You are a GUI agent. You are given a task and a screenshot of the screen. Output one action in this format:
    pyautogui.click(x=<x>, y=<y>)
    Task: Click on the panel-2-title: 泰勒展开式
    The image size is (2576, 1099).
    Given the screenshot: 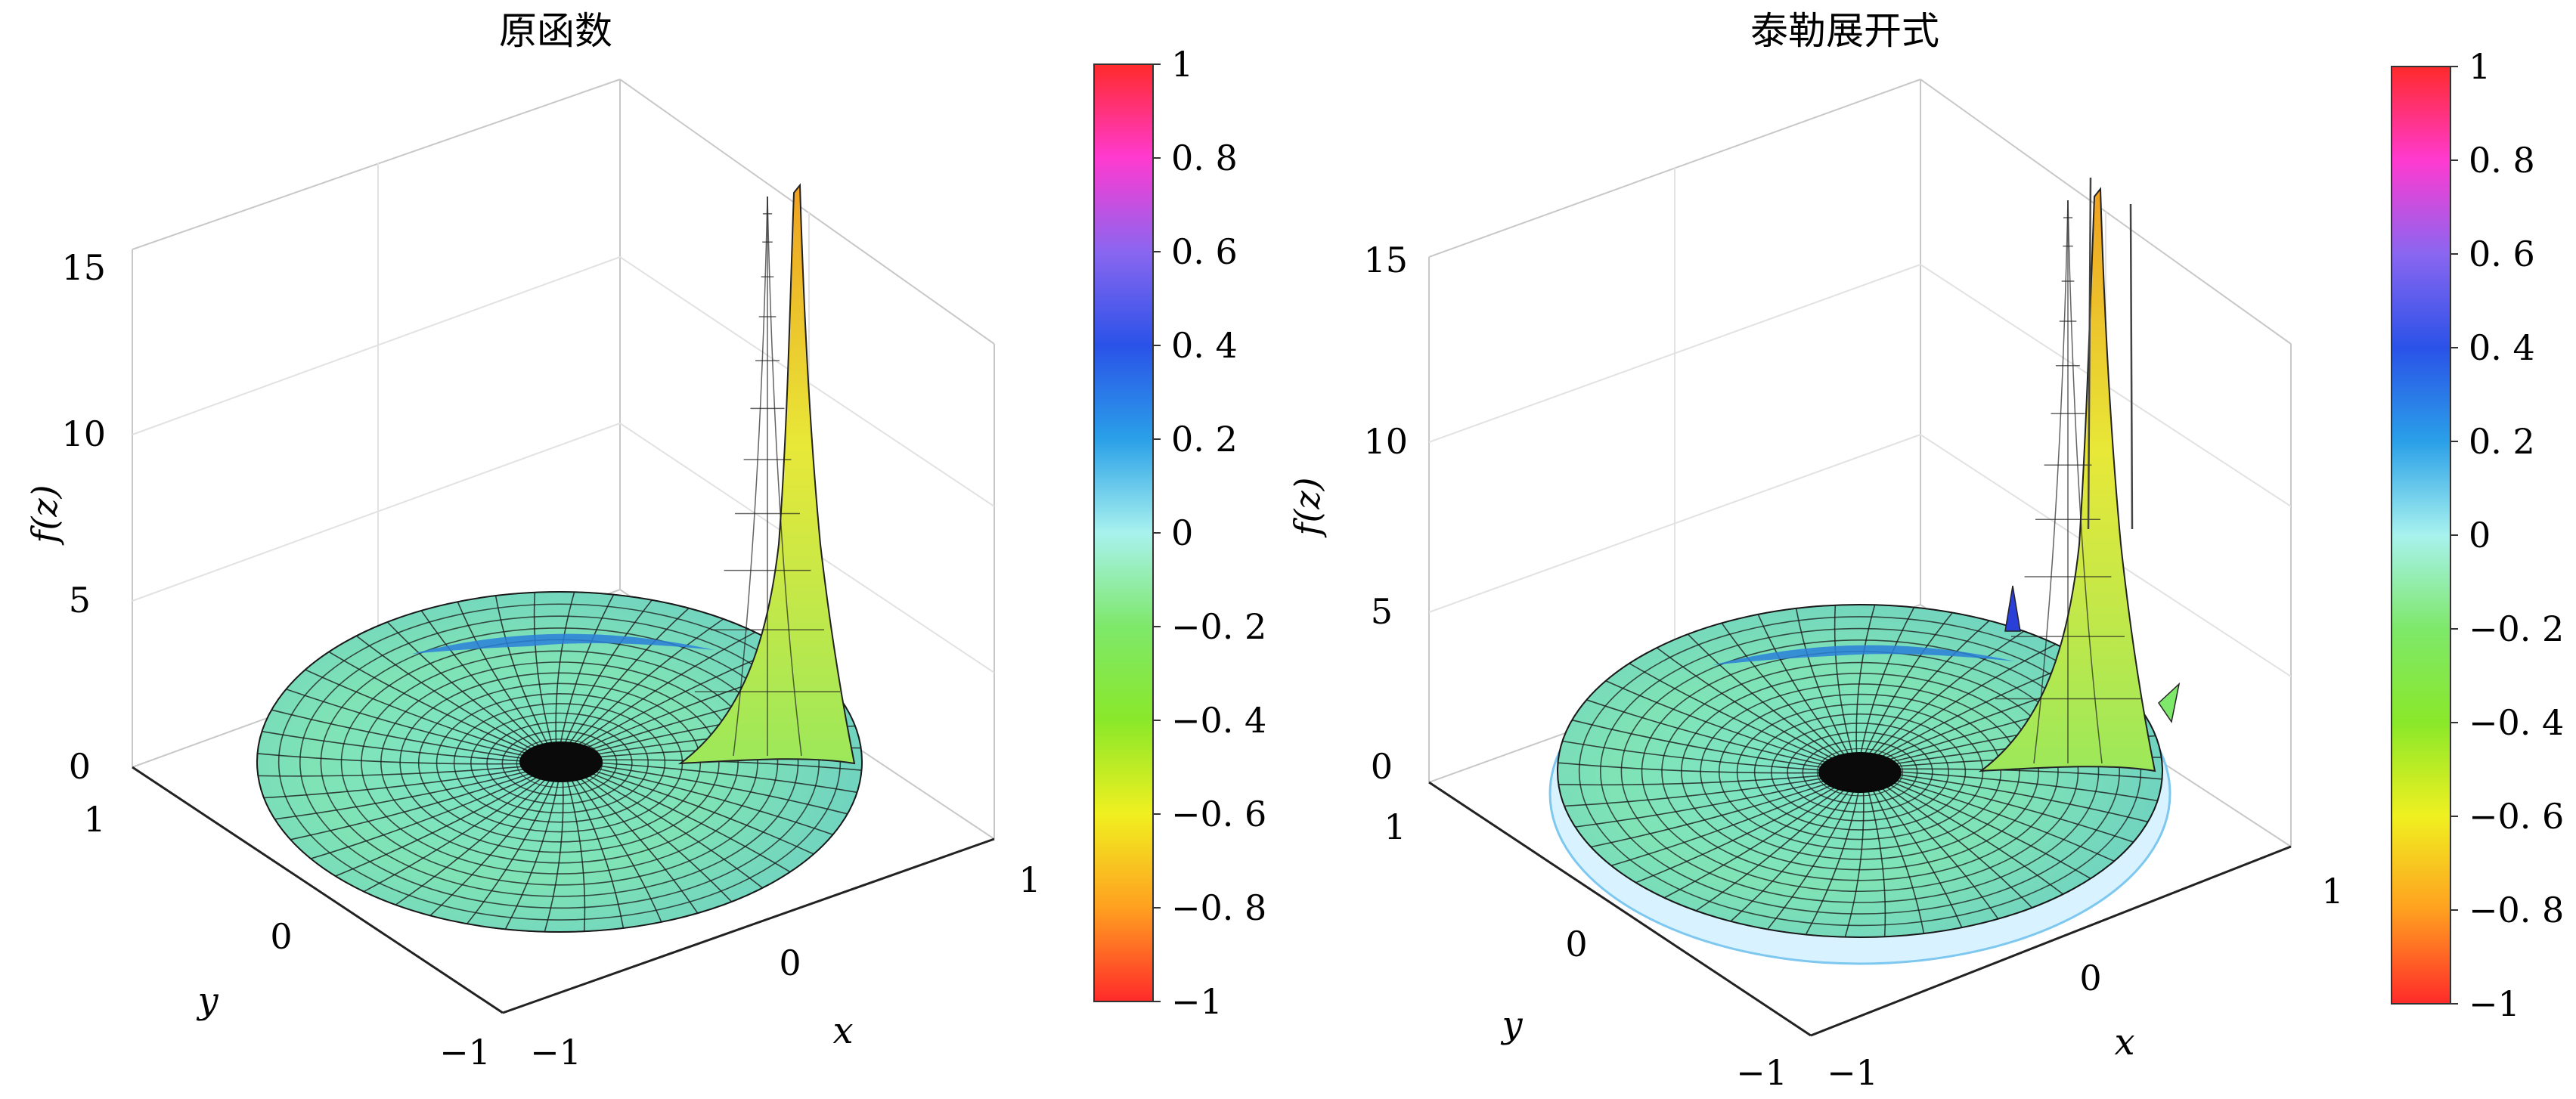 What is the action you would take?
    pyautogui.click(x=1844, y=31)
    